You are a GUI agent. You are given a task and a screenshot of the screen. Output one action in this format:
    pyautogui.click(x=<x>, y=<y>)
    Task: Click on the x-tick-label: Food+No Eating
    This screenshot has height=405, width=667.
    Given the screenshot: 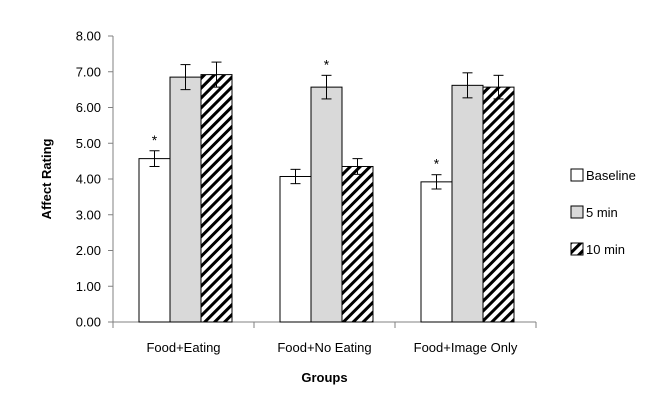 What is the action you would take?
    pyautogui.click(x=324, y=347)
    